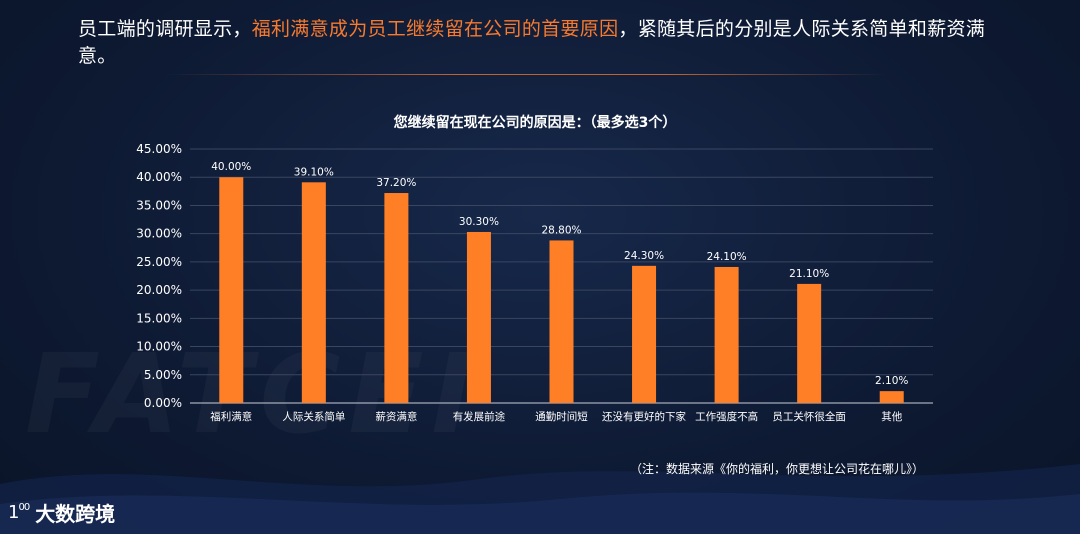 The height and width of the screenshot is (534, 1080). I want to click on y-tick-label: 25.00%, so click(159, 262).